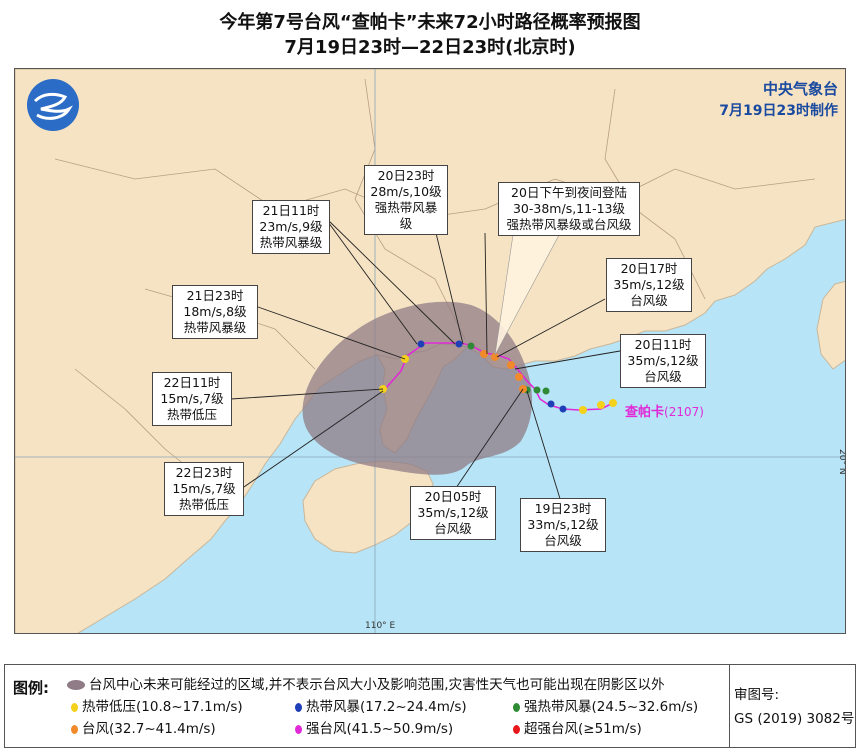  Describe the element at coordinates (841, 462) in the screenshot. I see `lat-axis-label: 20° N` at that location.